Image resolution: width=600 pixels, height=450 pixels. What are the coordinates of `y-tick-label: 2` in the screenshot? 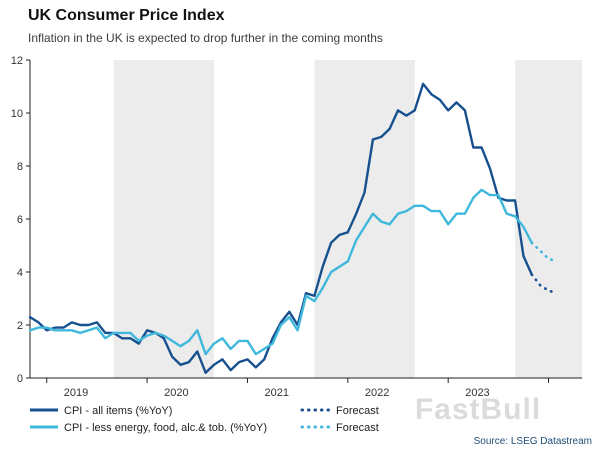 It's located at (20, 326).